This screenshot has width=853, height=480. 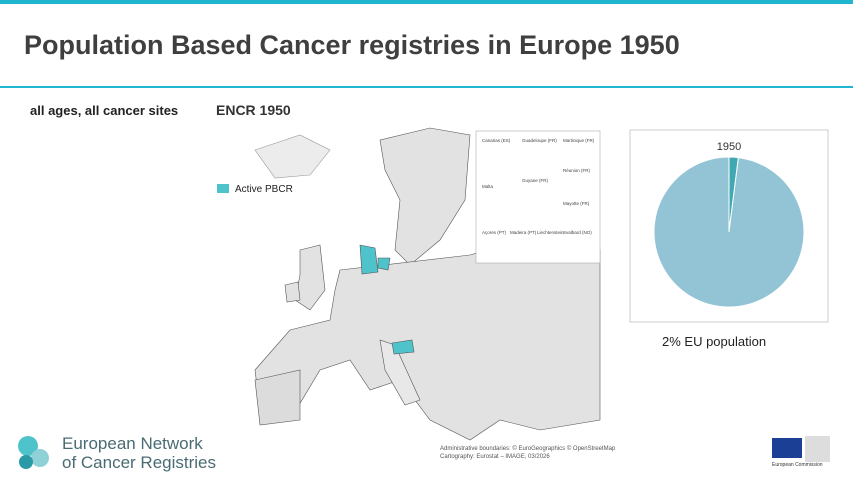 I want to click on inset-label: Réunion (FR), so click(x=577, y=170).